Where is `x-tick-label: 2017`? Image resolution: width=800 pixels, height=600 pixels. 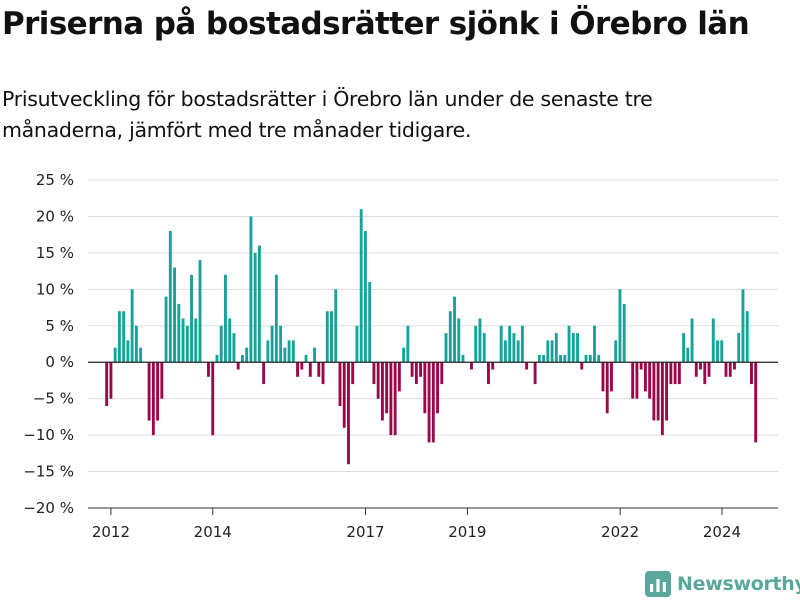 x-tick-label: 2017 is located at coordinates (365, 532).